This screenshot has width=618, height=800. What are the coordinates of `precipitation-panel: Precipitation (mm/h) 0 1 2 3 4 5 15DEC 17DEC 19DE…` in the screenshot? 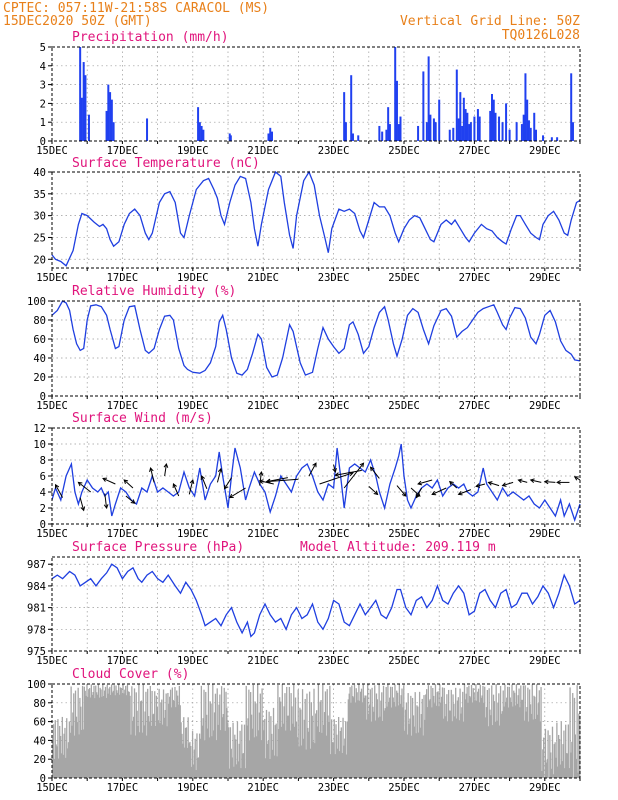 It's located at (308, 93).